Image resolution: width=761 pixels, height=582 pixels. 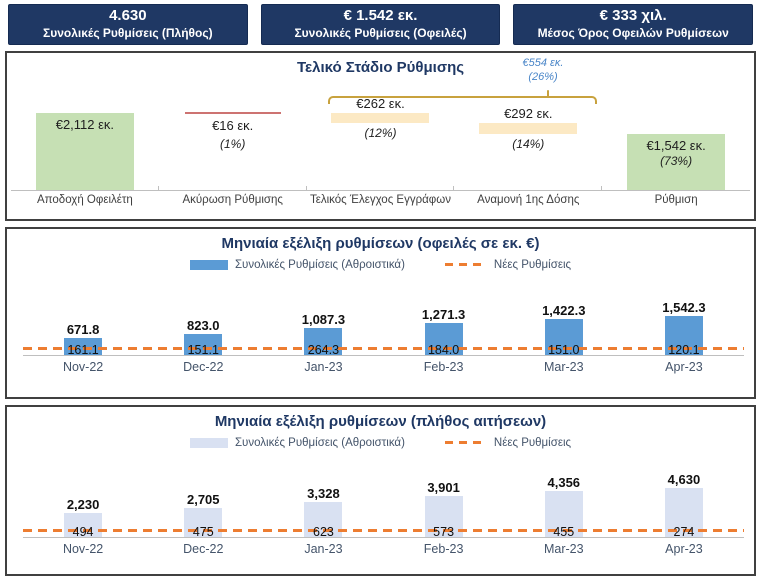 What do you see at coordinates (528, 113) in the screenshot?
I see `stage-value-label: €292 εκ.` at bounding box center [528, 113].